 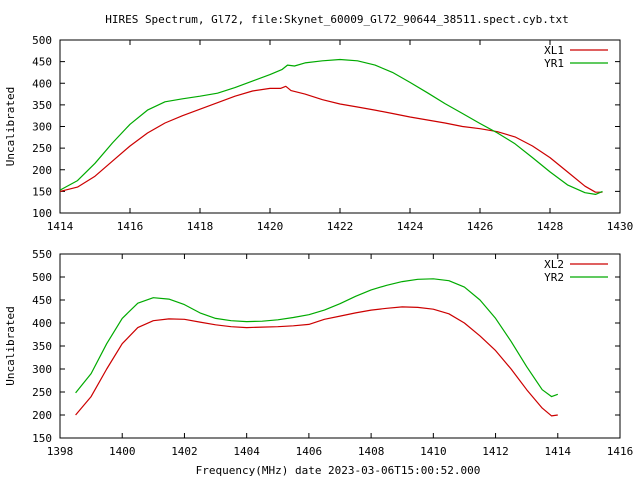 What do you see at coordinates (554, 264) in the screenshot?
I see `legend-label-xl2: XL2` at bounding box center [554, 264].